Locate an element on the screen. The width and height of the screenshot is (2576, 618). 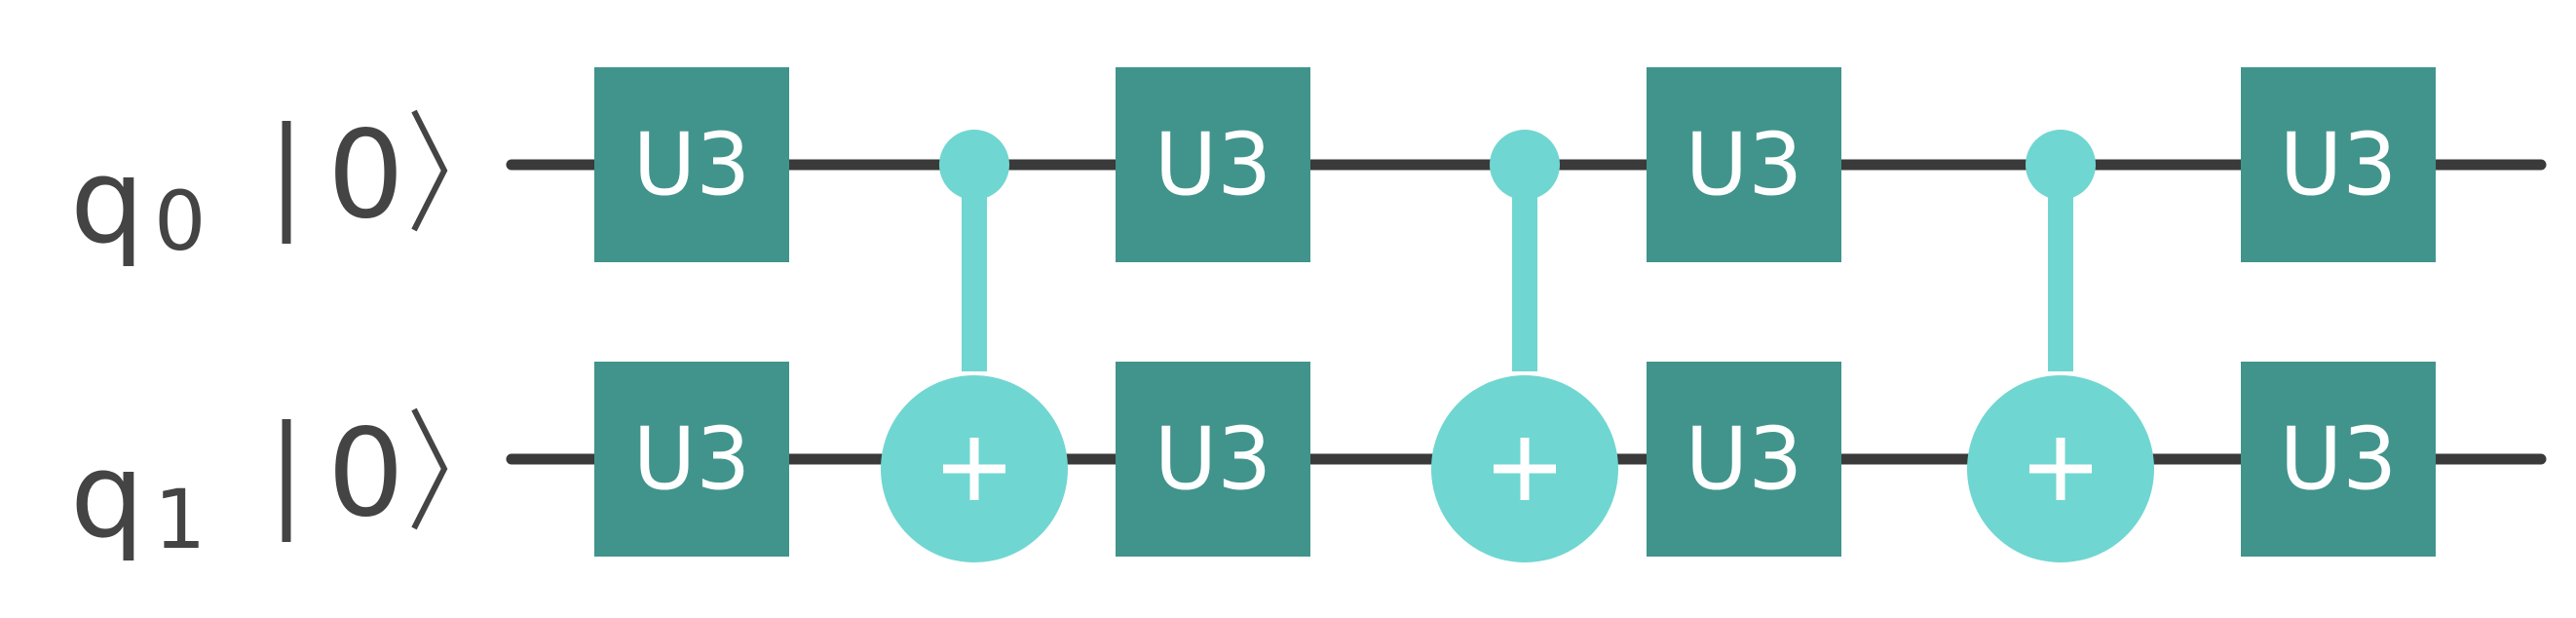
qubit-label-q1: q 1 is located at coordinates (138, 498).